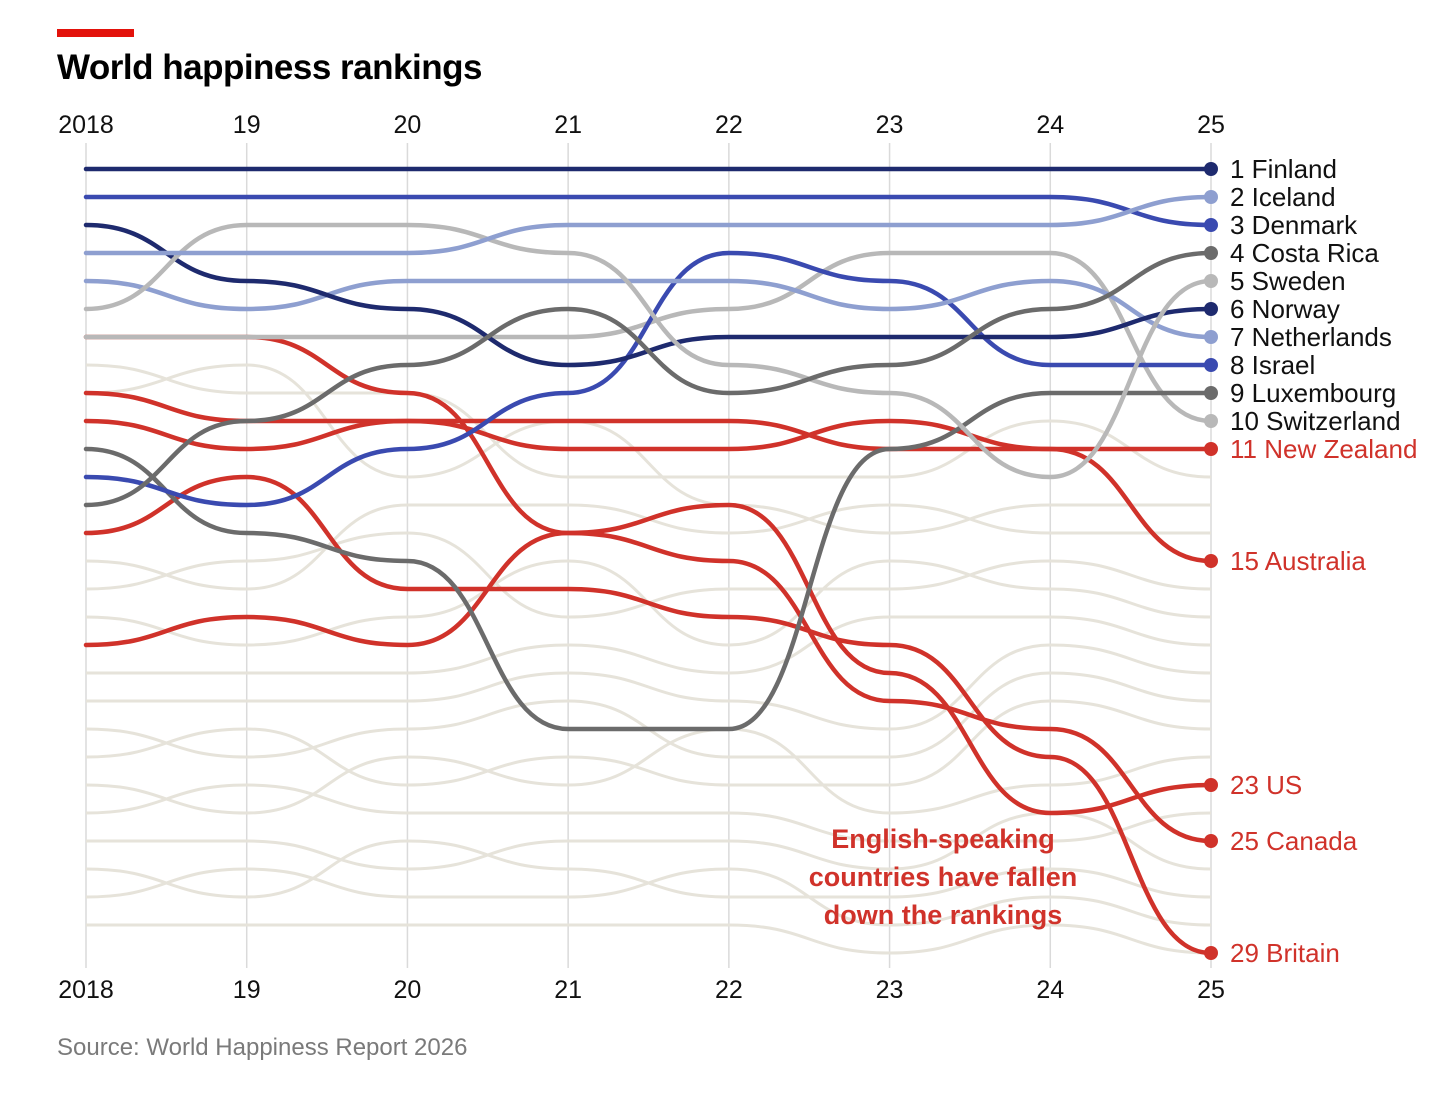  What do you see at coordinates (890, 125) in the screenshot?
I see `x-tick-top-23: 23` at bounding box center [890, 125].